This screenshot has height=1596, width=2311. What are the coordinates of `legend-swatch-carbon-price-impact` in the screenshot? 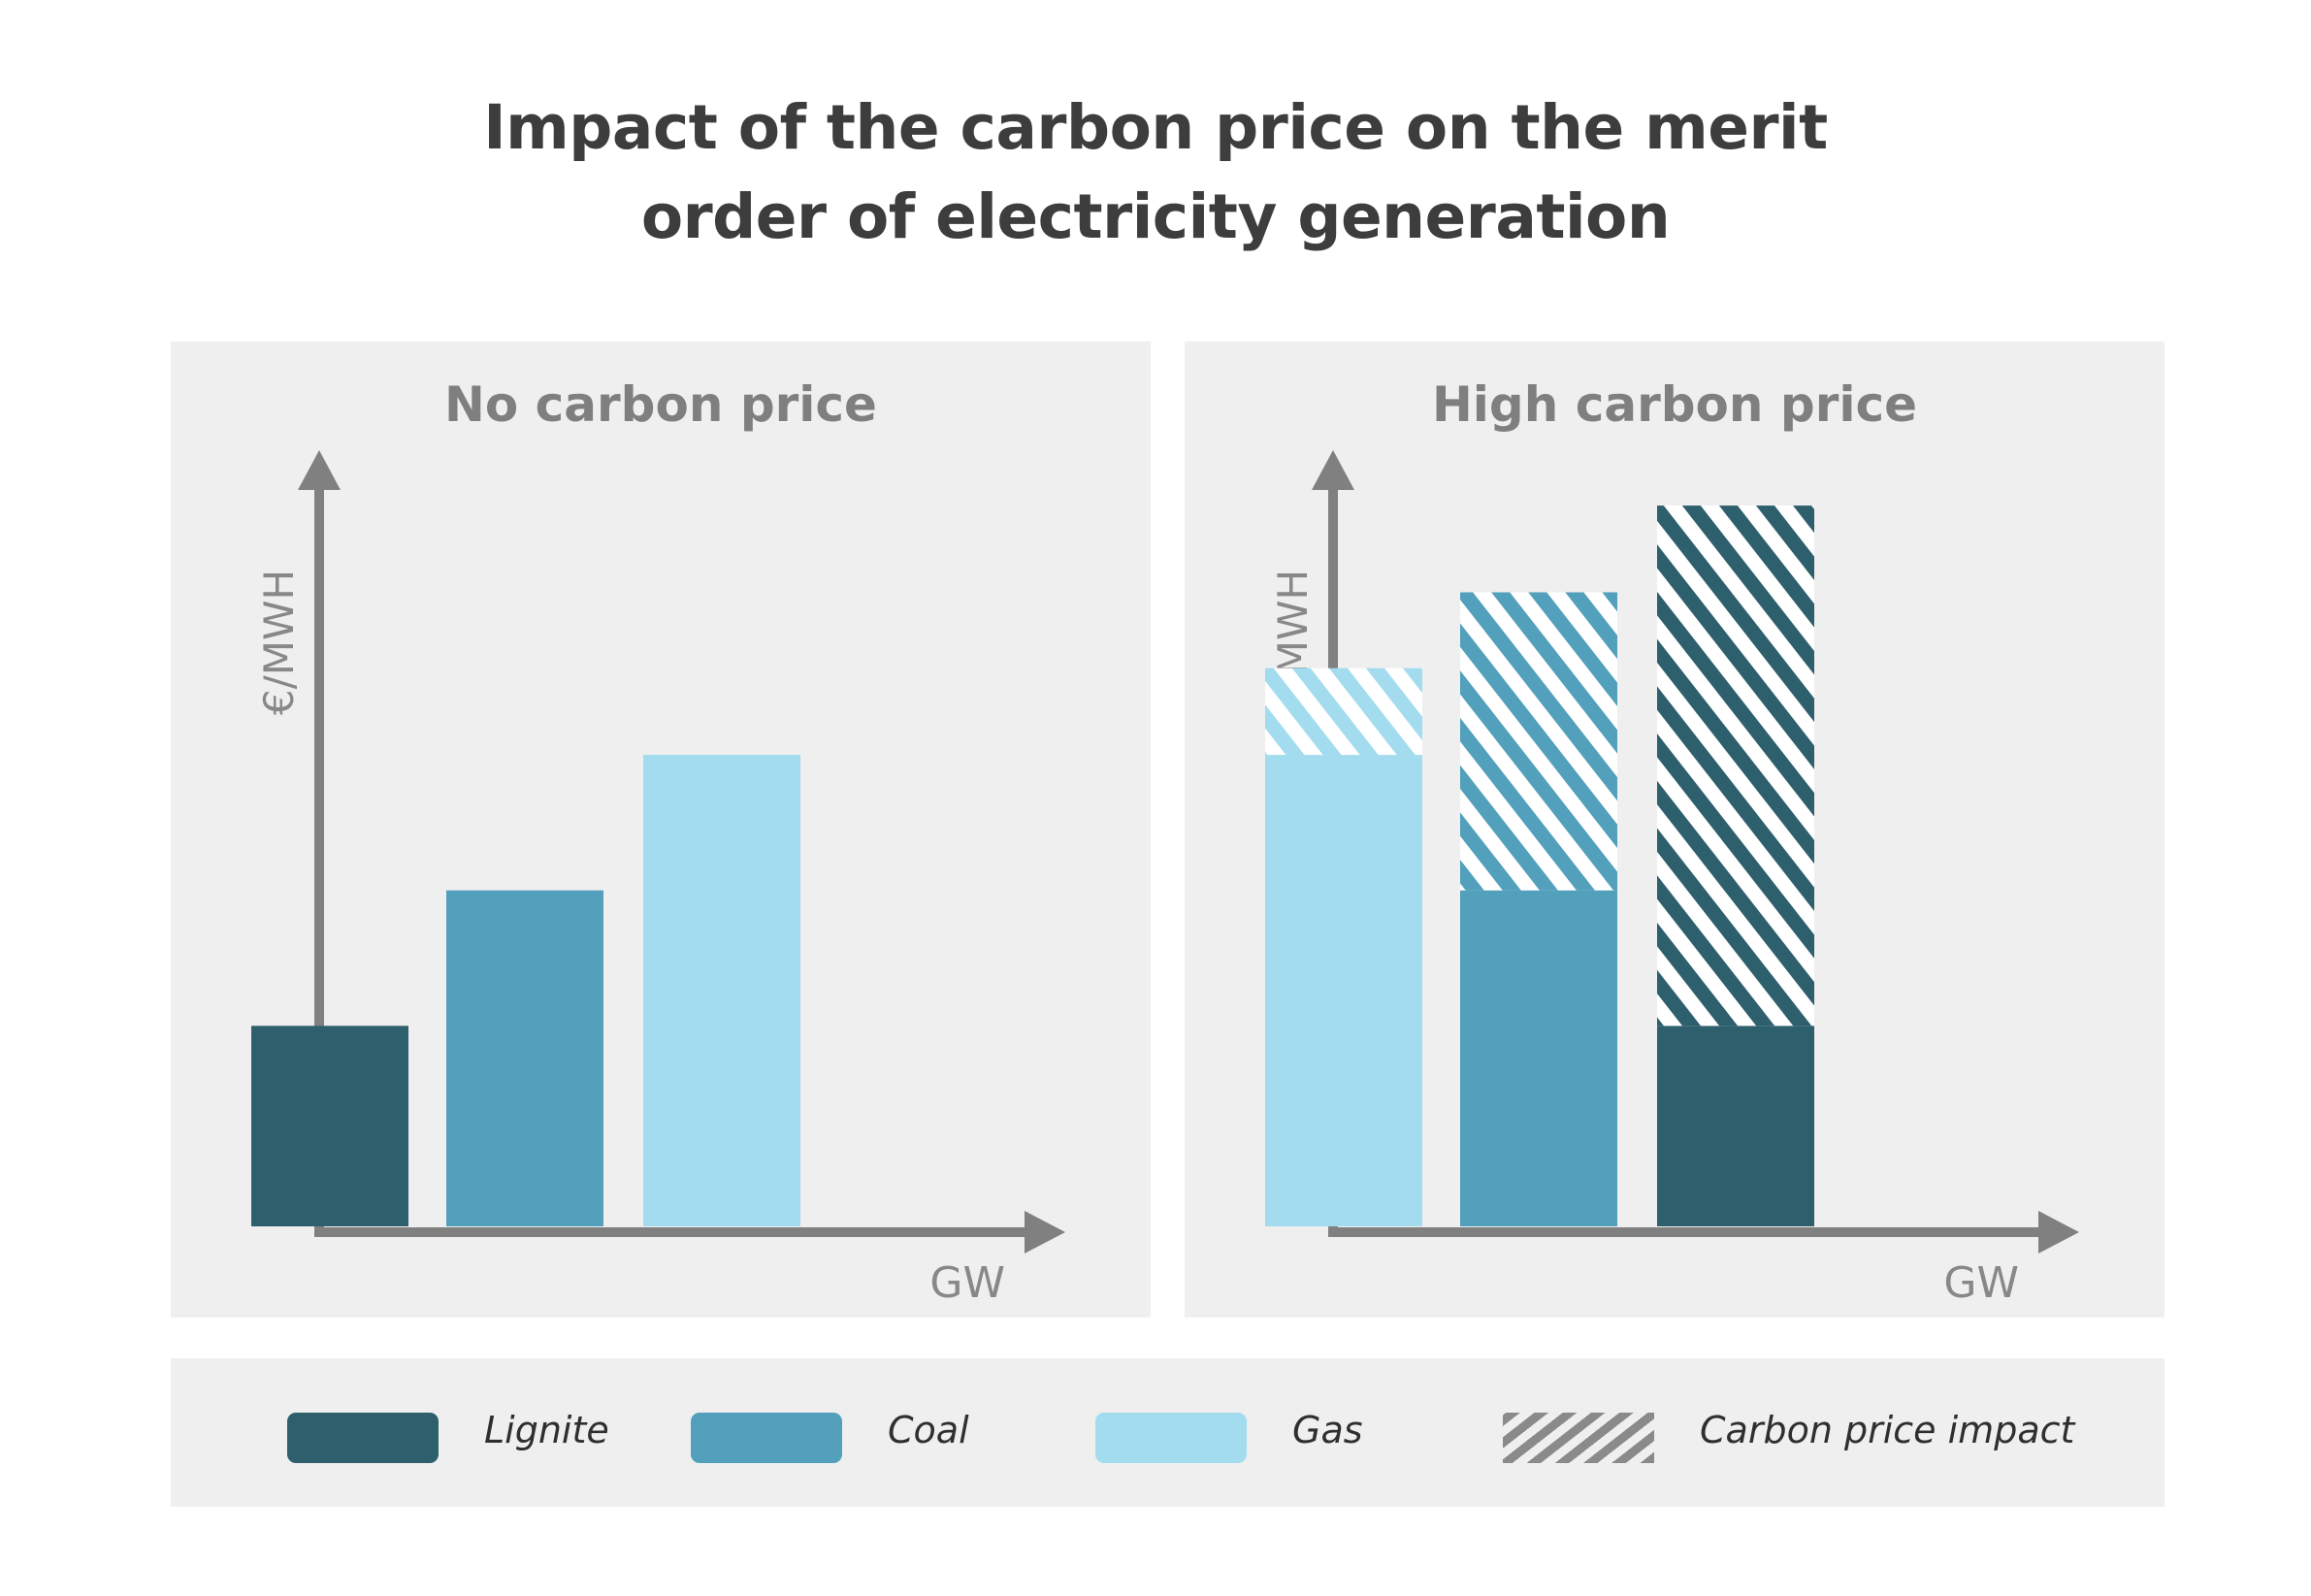 It's located at (1578, 1438).